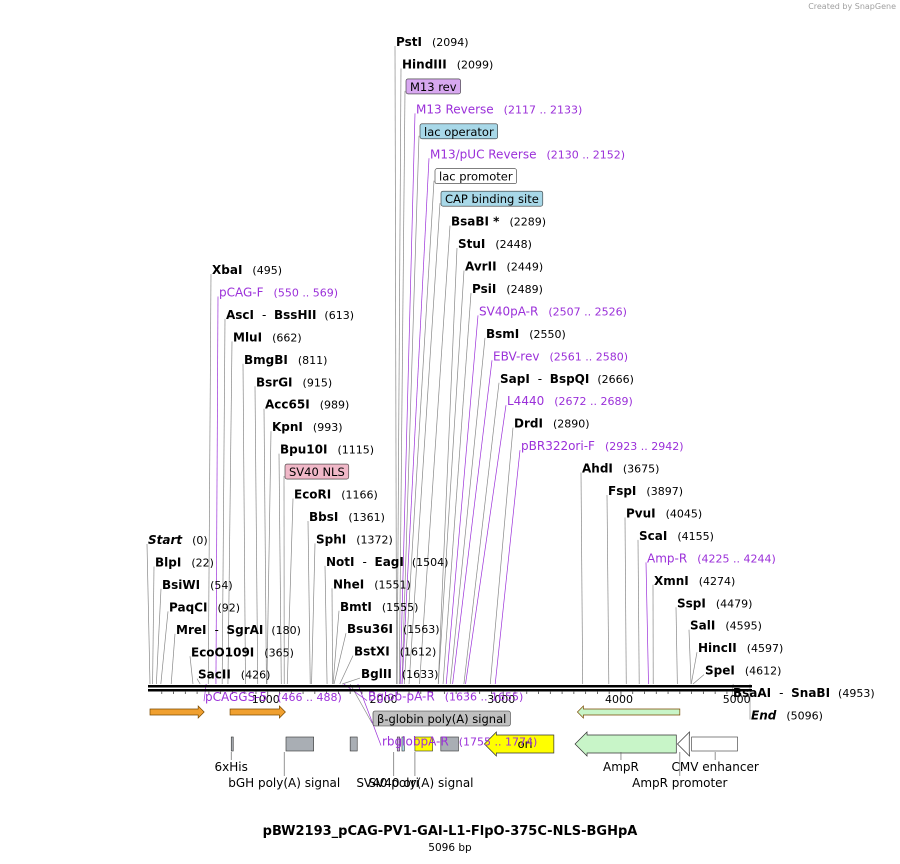 This screenshot has height=864, width=900. Describe the element at coordinates (241, 292) in the screenshot. I see `site-name: pCAG-F` at that location.